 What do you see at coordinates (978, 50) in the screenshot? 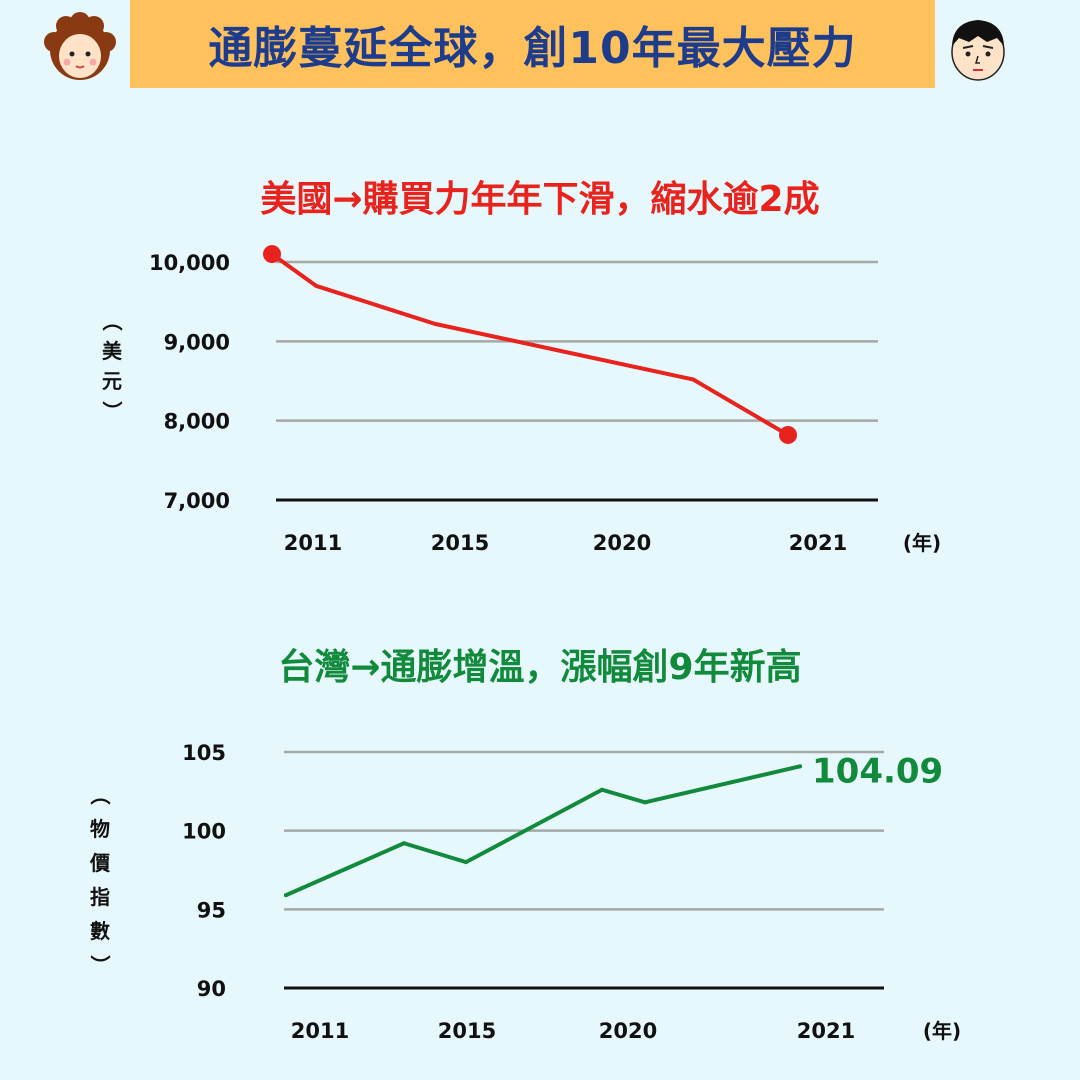
I see `worried-man-face-icon` at bounding box center [978, 50].